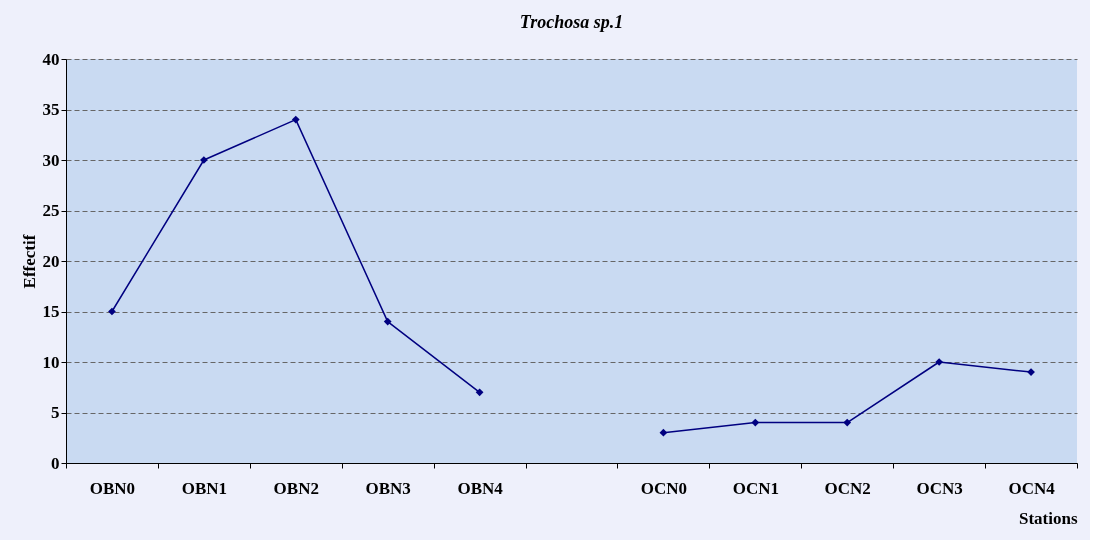 This screenshot has height=556, width=1114. I want to click on y-tick-label: 25, so click(51, 210).